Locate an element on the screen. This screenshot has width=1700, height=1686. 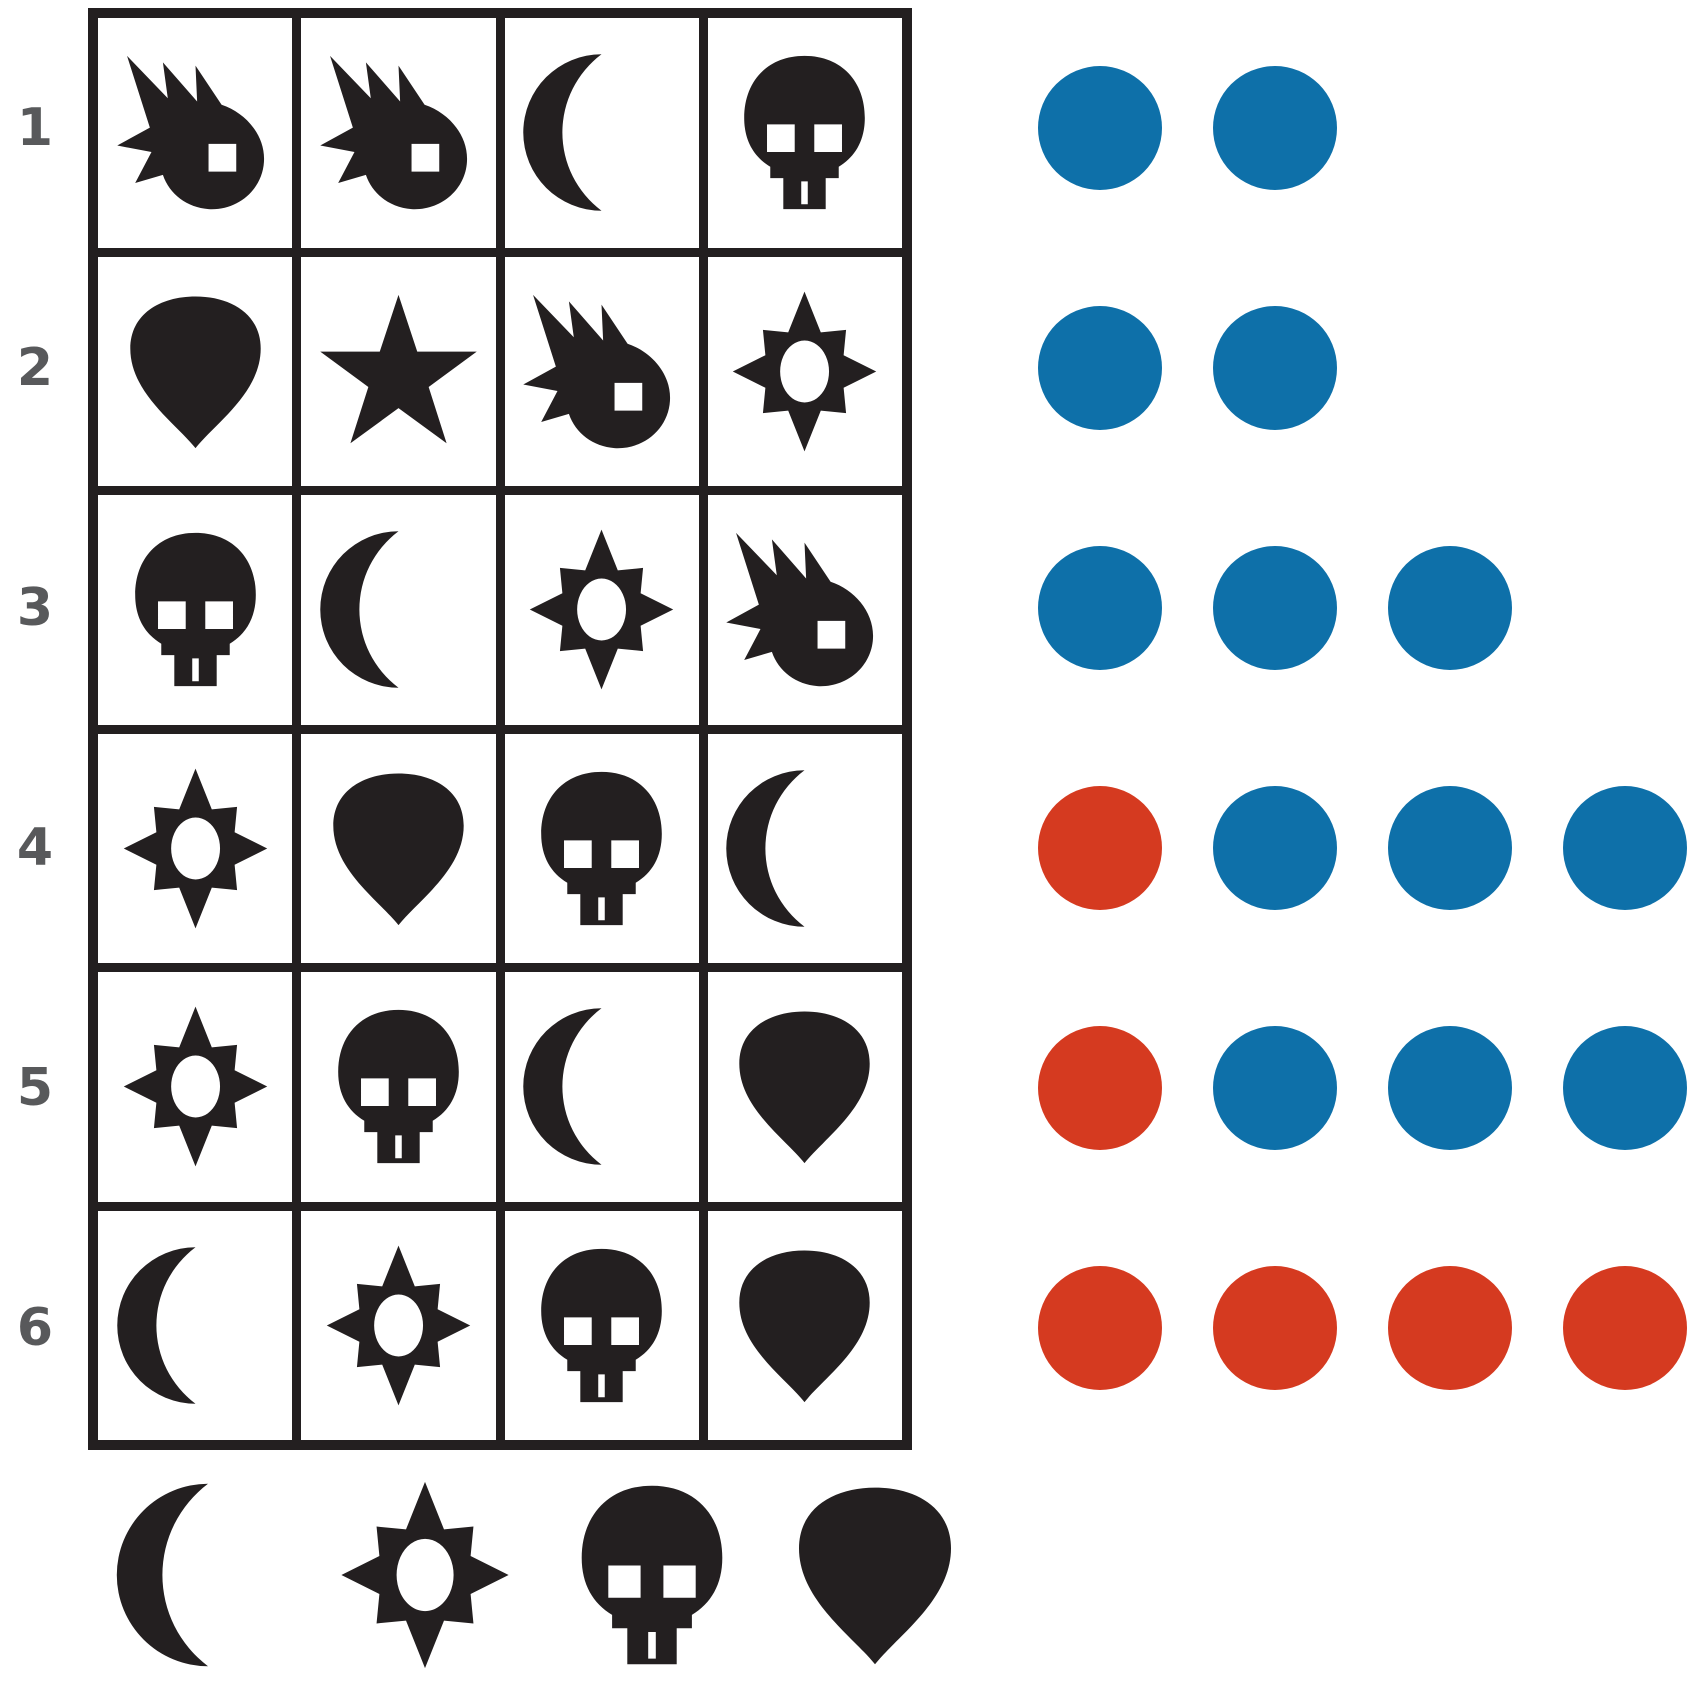
star-icon is located at coordinates (398, 371).